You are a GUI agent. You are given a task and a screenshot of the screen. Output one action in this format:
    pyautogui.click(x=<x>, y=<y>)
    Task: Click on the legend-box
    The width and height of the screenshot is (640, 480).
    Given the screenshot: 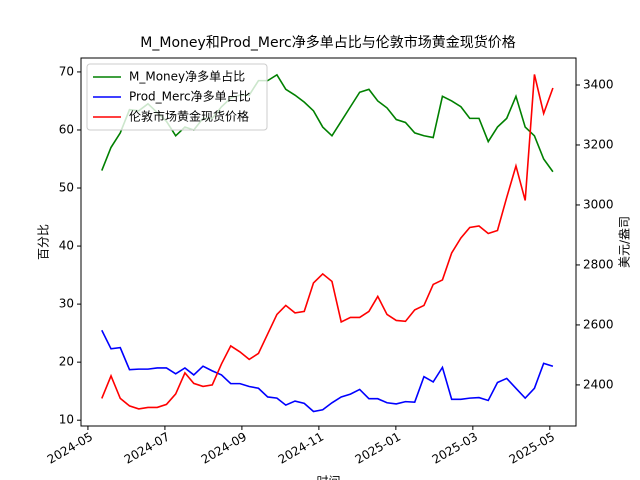 What is the action you would take?
    pyautogui.click(x=177, y=97)
    